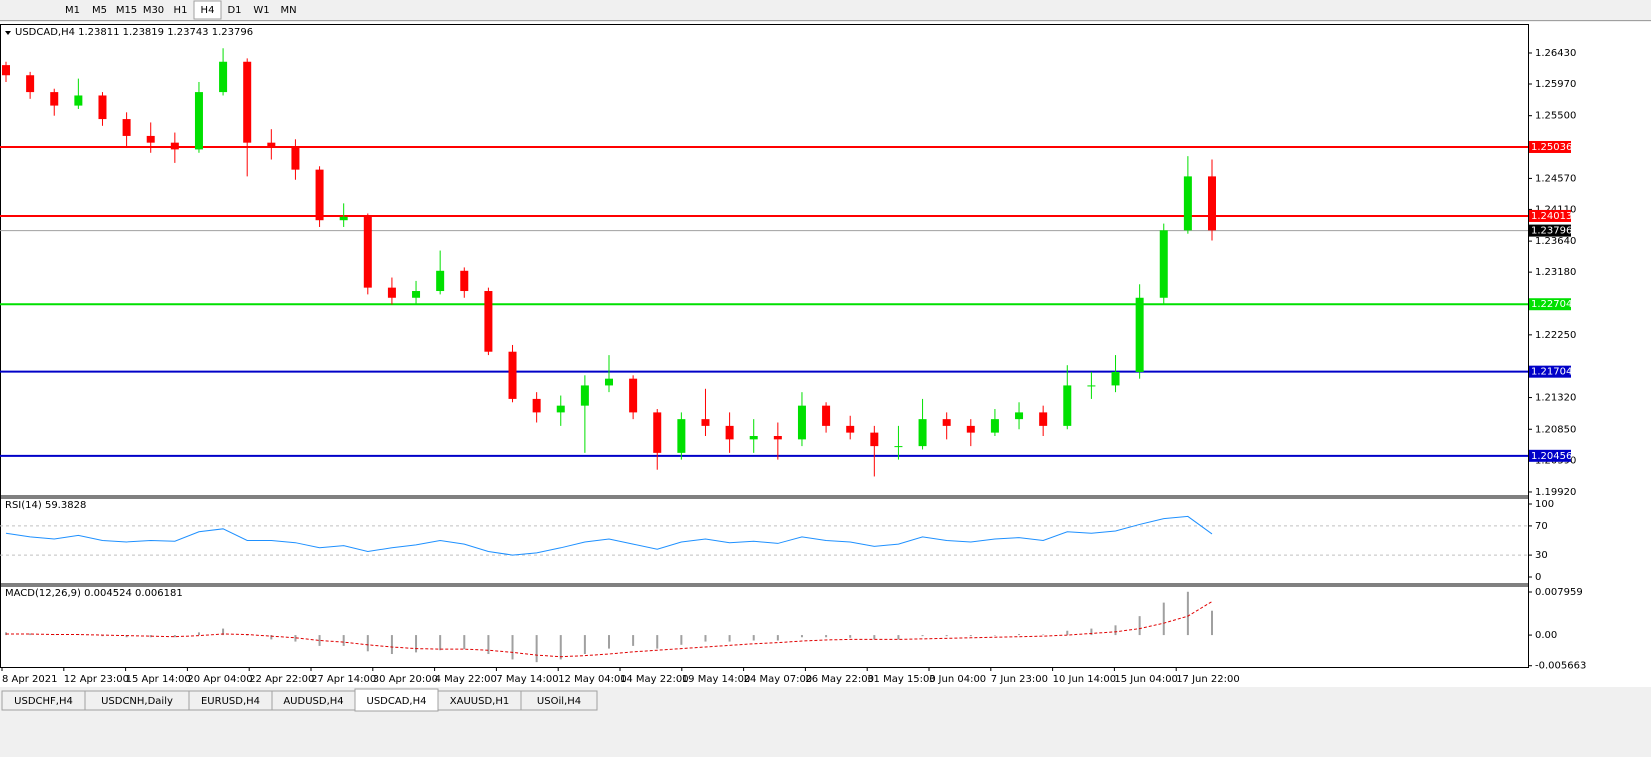 This screenshot has height=757, width=1651. What do you see at coordinates (1538, 577) in the screenshot?
I see `y-tick-label: 0` at bounding box center [1538, 577].